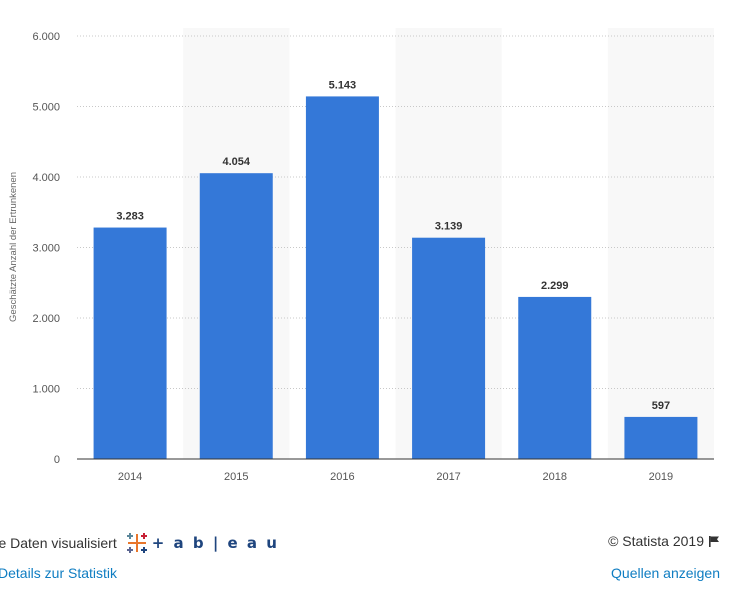 The height and width of the screenshot is (600, 738). What do you see at coordinates (656, 541) in the screenshot?
I see `copyright-text: © Statista 2019` at bounding box center [656, 541].